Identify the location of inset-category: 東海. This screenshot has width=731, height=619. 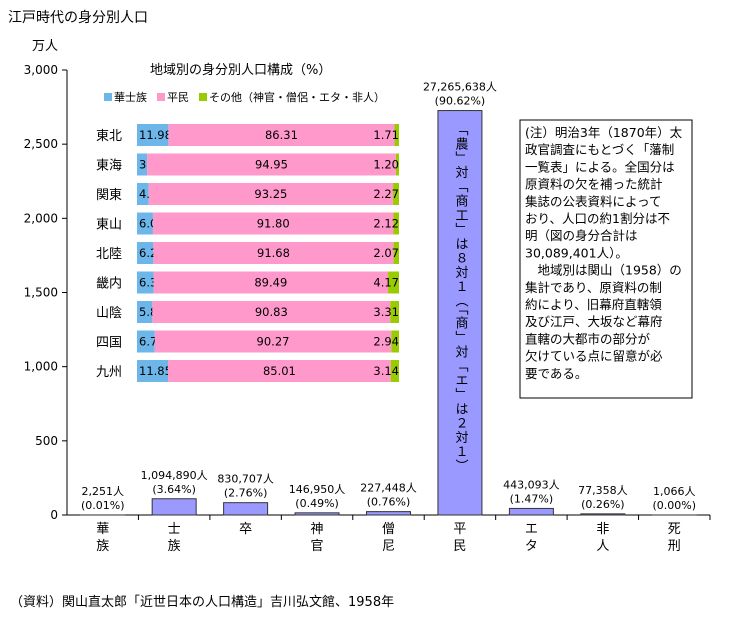
(109, 166).